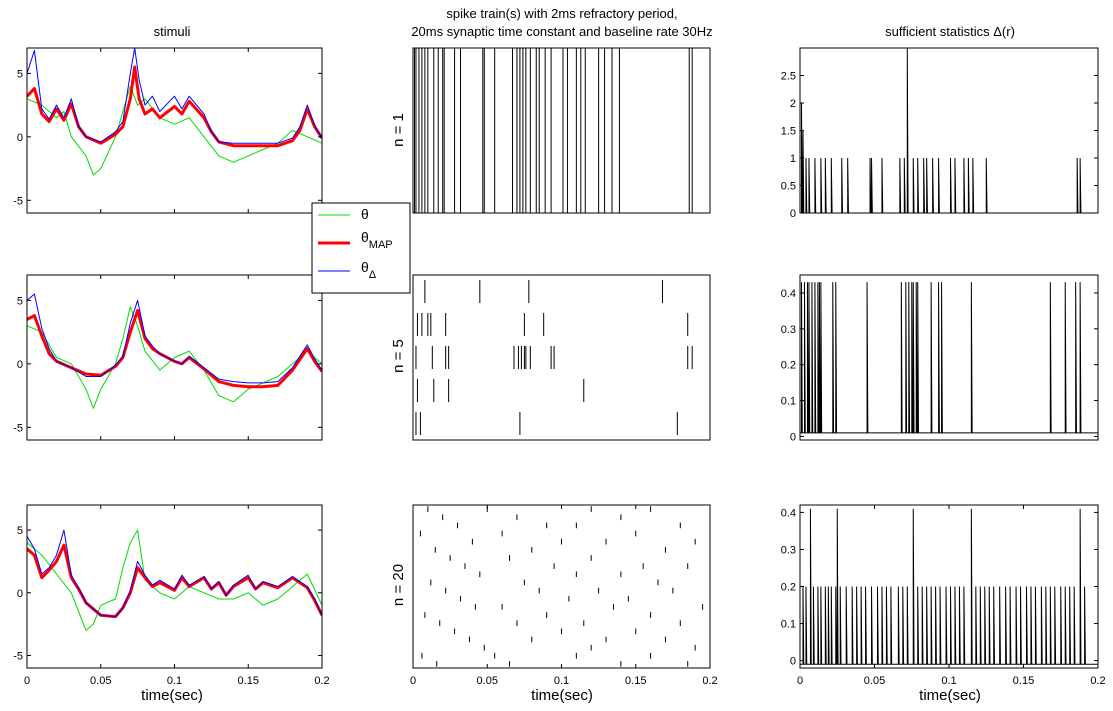  I want to click on panel-1: -5 0 5, so click(168, 357).